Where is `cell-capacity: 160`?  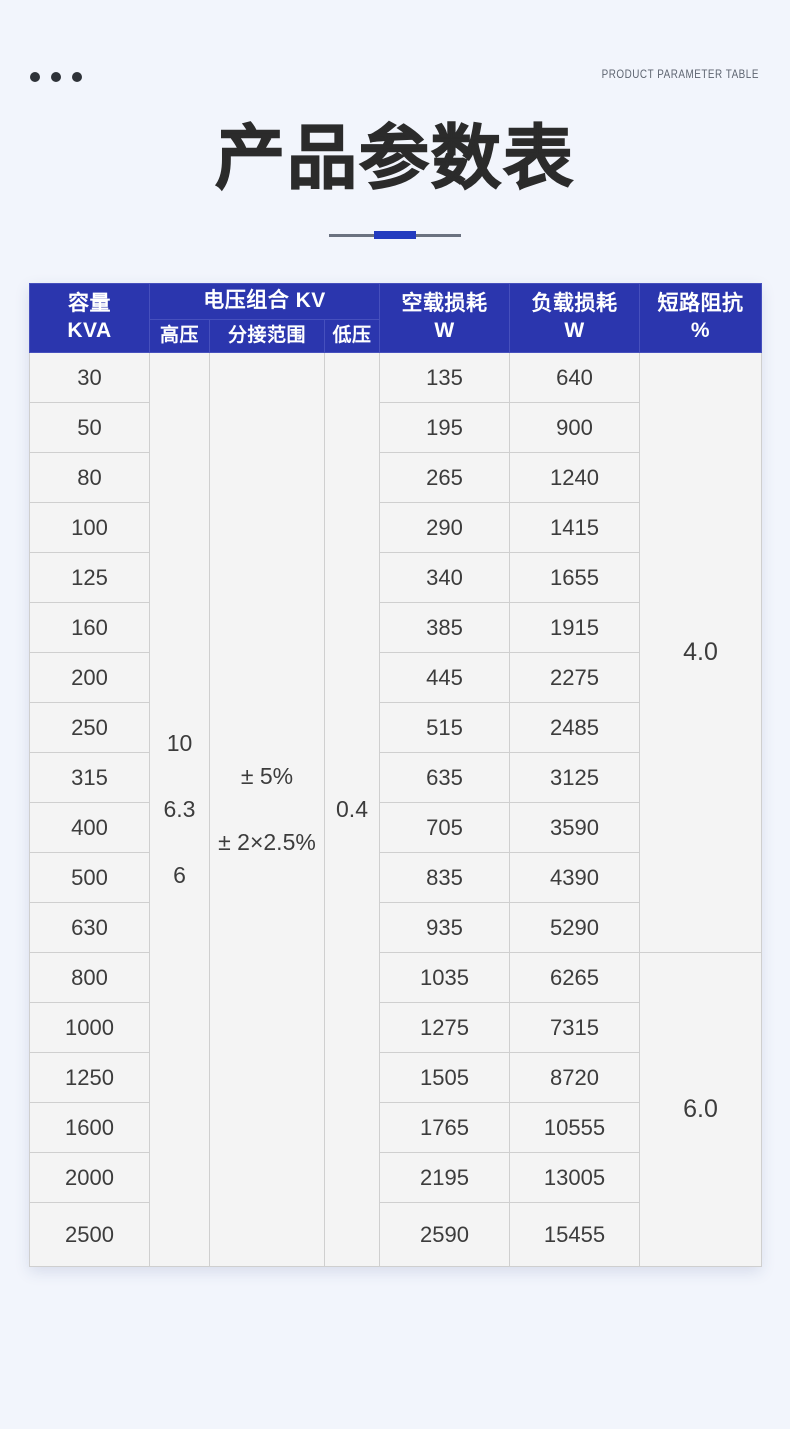 cell-capacity: 160 is located at coordinates (89, 628).